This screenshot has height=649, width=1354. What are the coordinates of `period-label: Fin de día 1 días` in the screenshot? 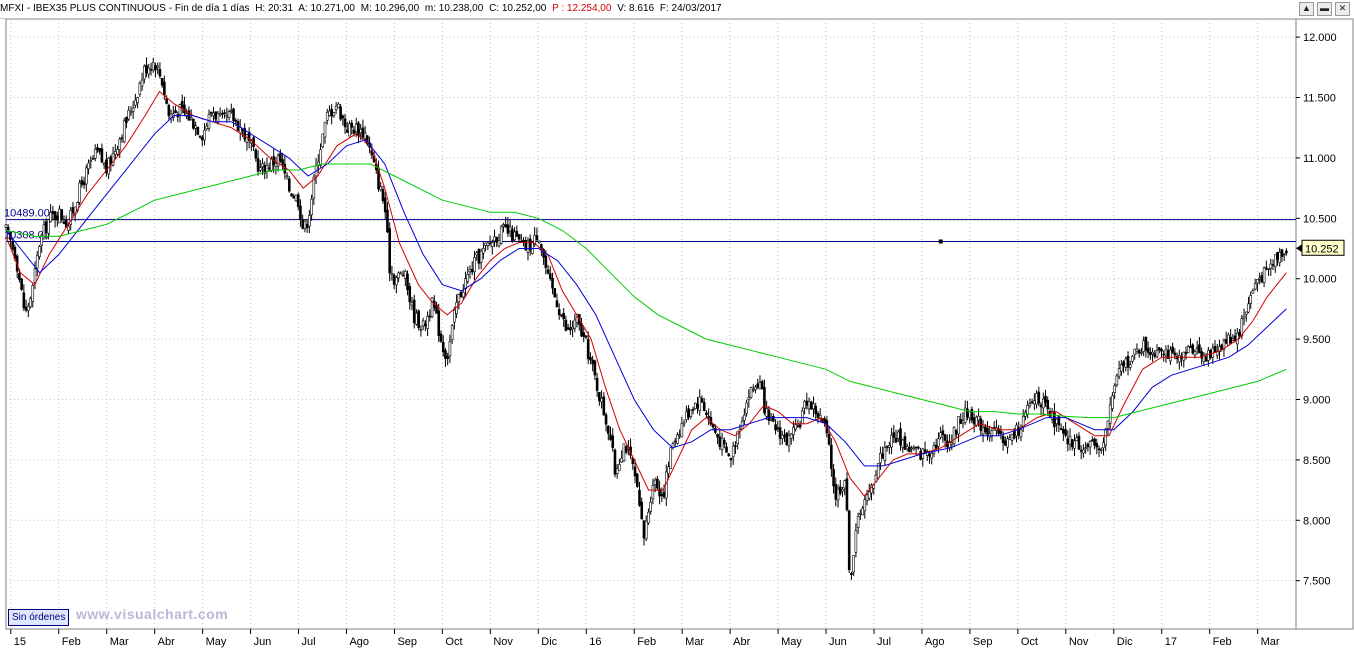 It's located at (212, 8).